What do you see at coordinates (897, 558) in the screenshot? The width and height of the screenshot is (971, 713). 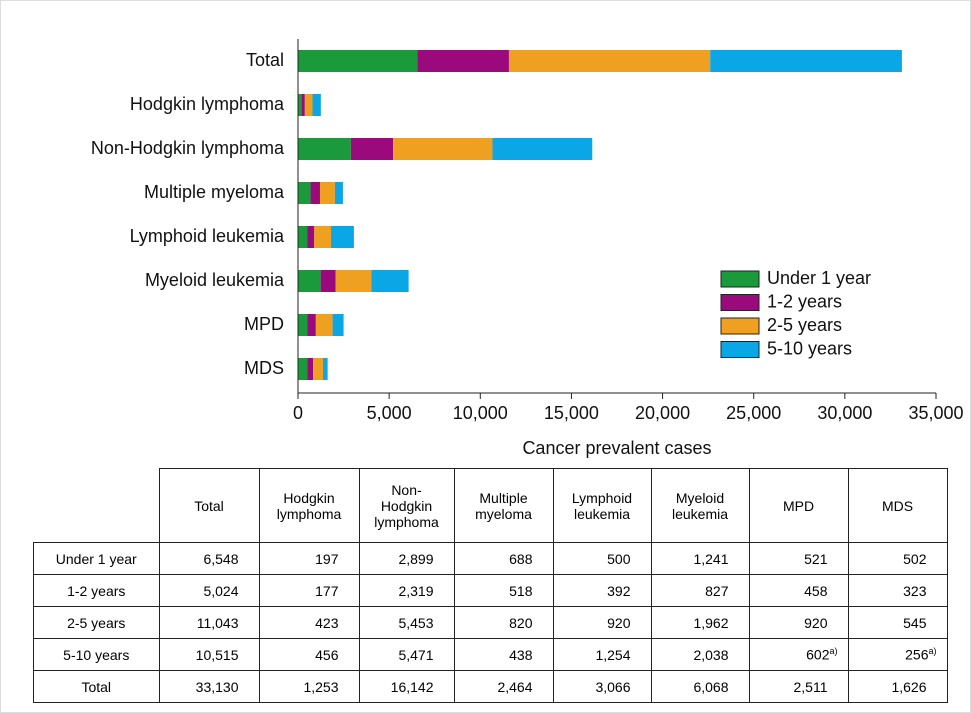 I see `table-cell: 502` at bounding box center [897, 558].